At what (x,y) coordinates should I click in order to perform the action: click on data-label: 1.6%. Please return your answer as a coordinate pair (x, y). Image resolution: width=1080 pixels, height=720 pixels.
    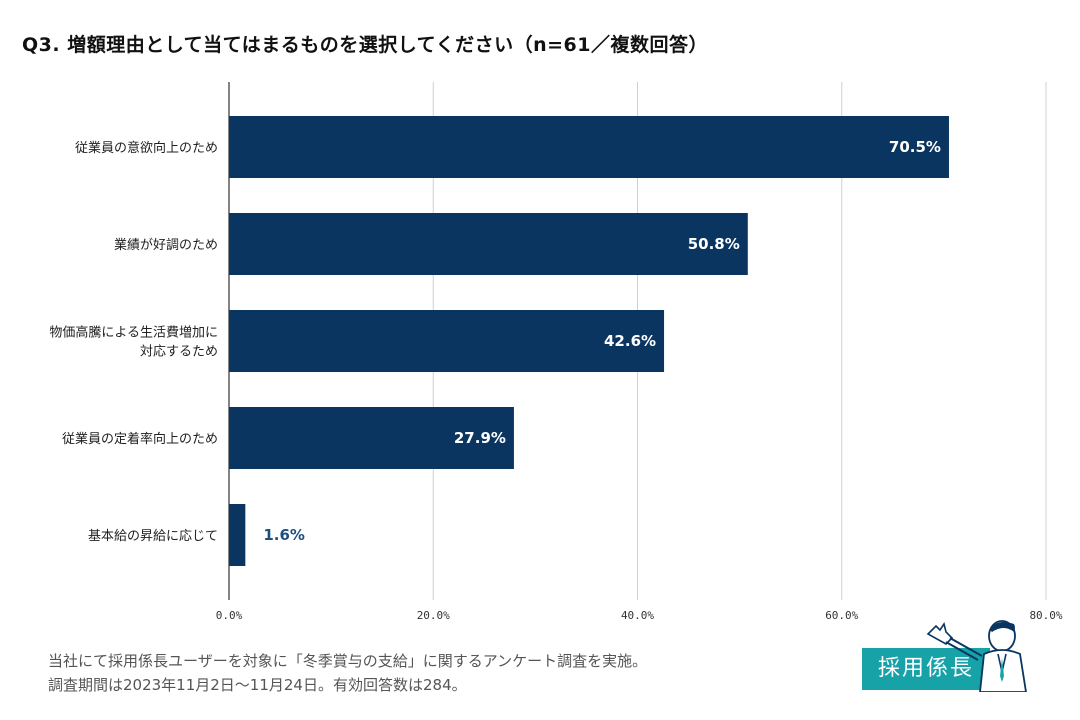
    Looking at the image, I should click on (284, 535).